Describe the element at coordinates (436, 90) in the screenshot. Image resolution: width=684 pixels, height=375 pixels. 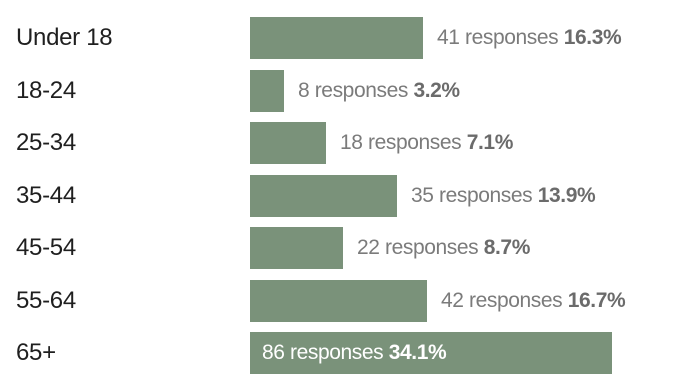
I see `percentage-label: 3.2%` at that location.